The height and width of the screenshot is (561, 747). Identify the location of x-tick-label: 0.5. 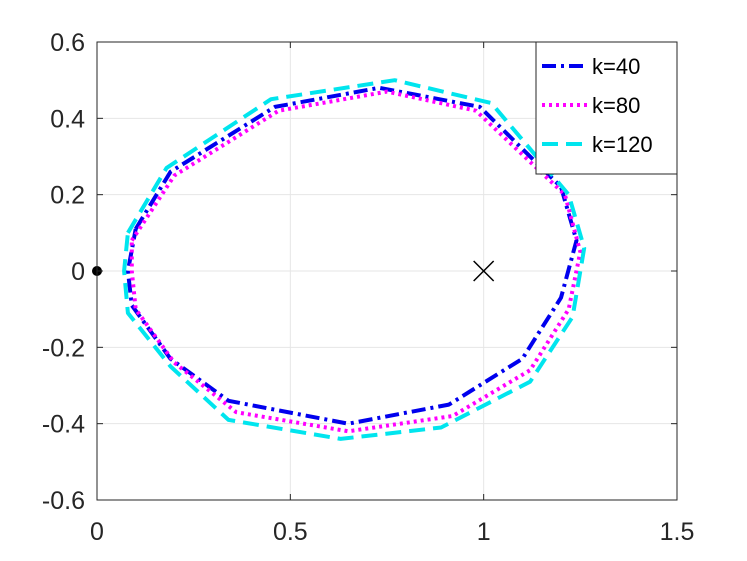
(290, 532).